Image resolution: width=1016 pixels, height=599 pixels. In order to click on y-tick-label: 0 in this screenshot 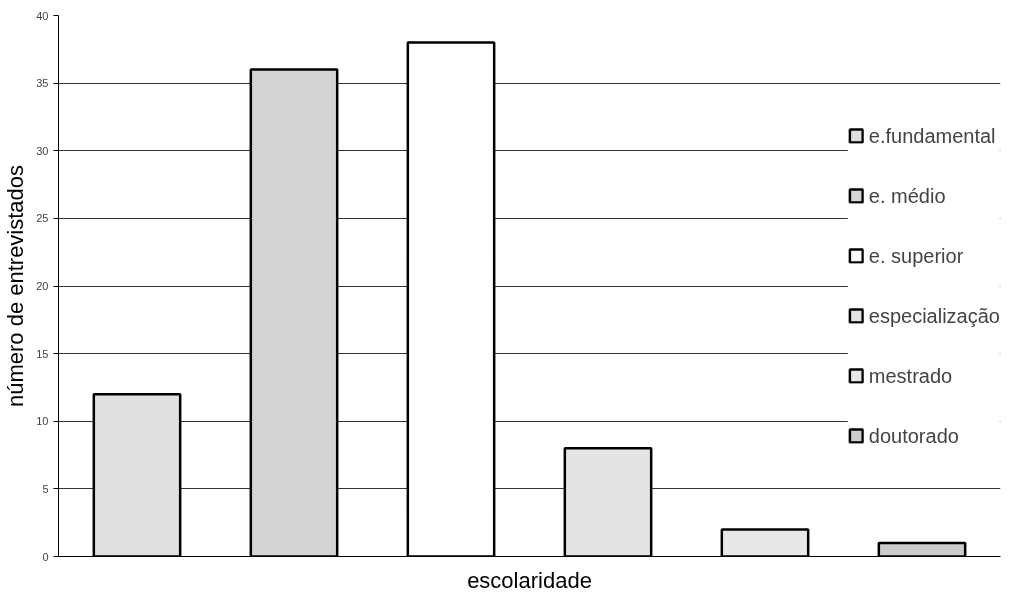, I will do `click(45, 556)`.